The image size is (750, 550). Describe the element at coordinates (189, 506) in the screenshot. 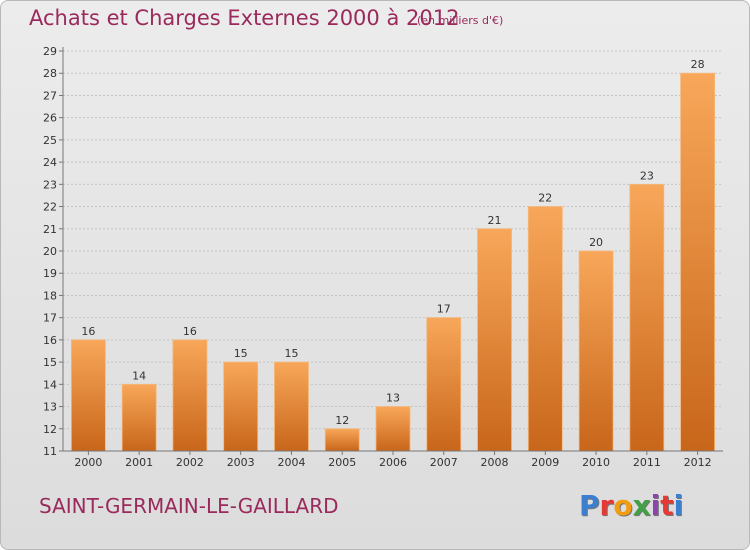

I see `commune-name: SAINT-GERMAIN-LE-GAILLARD` at that location.